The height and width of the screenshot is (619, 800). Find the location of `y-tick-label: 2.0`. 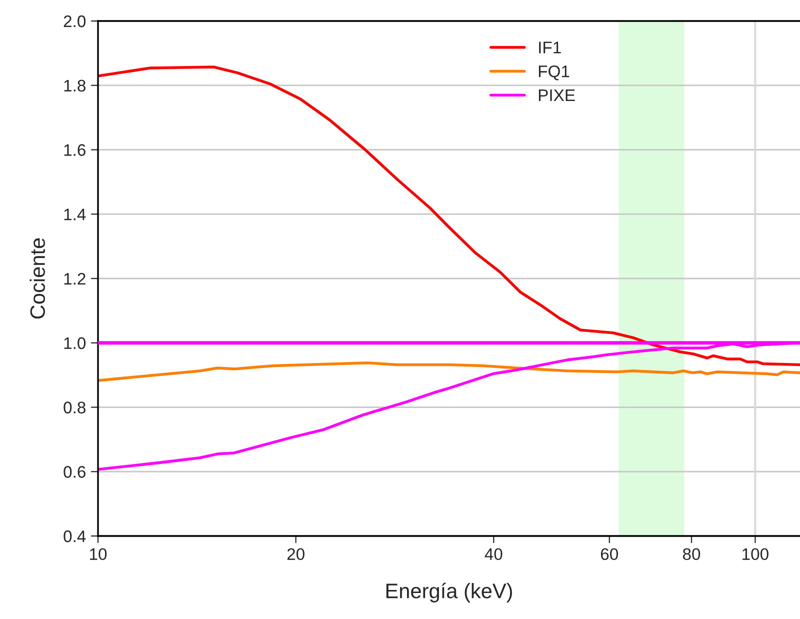

y-tick-label: 2.0 is located at coordinates (75, 21).